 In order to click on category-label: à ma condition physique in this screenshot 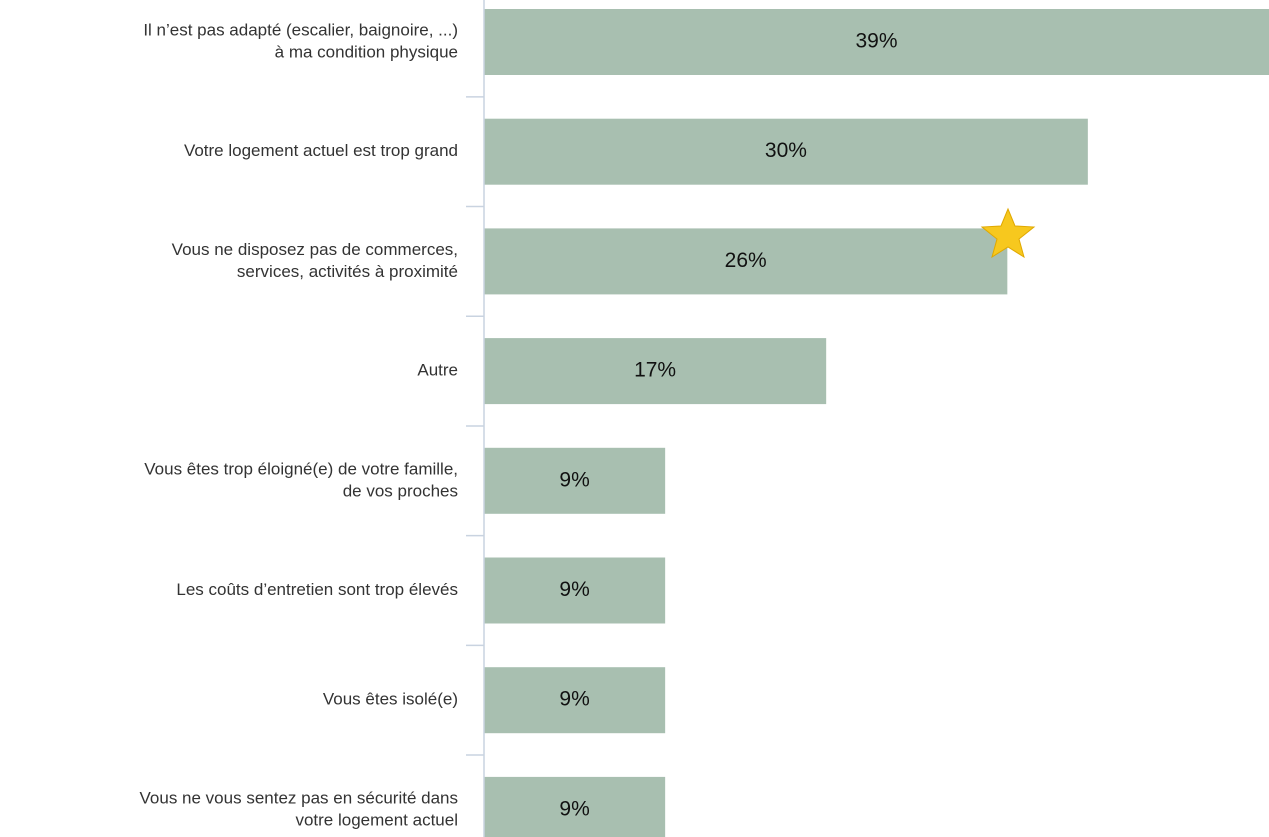, I will do `click(366, 51)`.